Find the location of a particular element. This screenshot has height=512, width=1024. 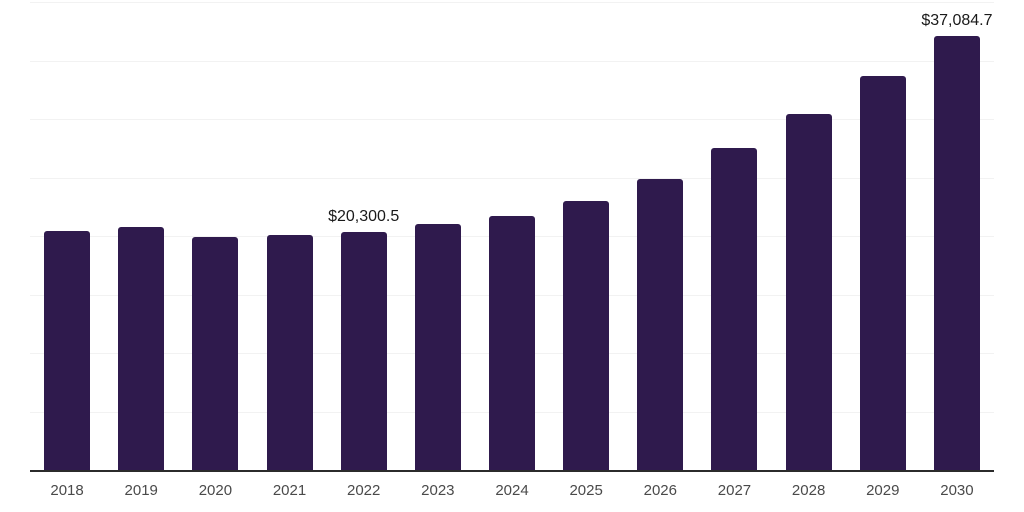

x-tick-2025: 2025 is located at coordinates (586, 490).